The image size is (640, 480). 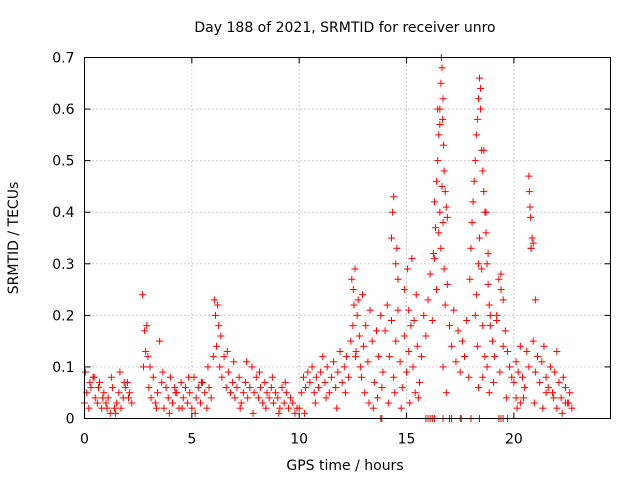 I want to click on y-tick-label: 0.4, so click(x=63, y=213).